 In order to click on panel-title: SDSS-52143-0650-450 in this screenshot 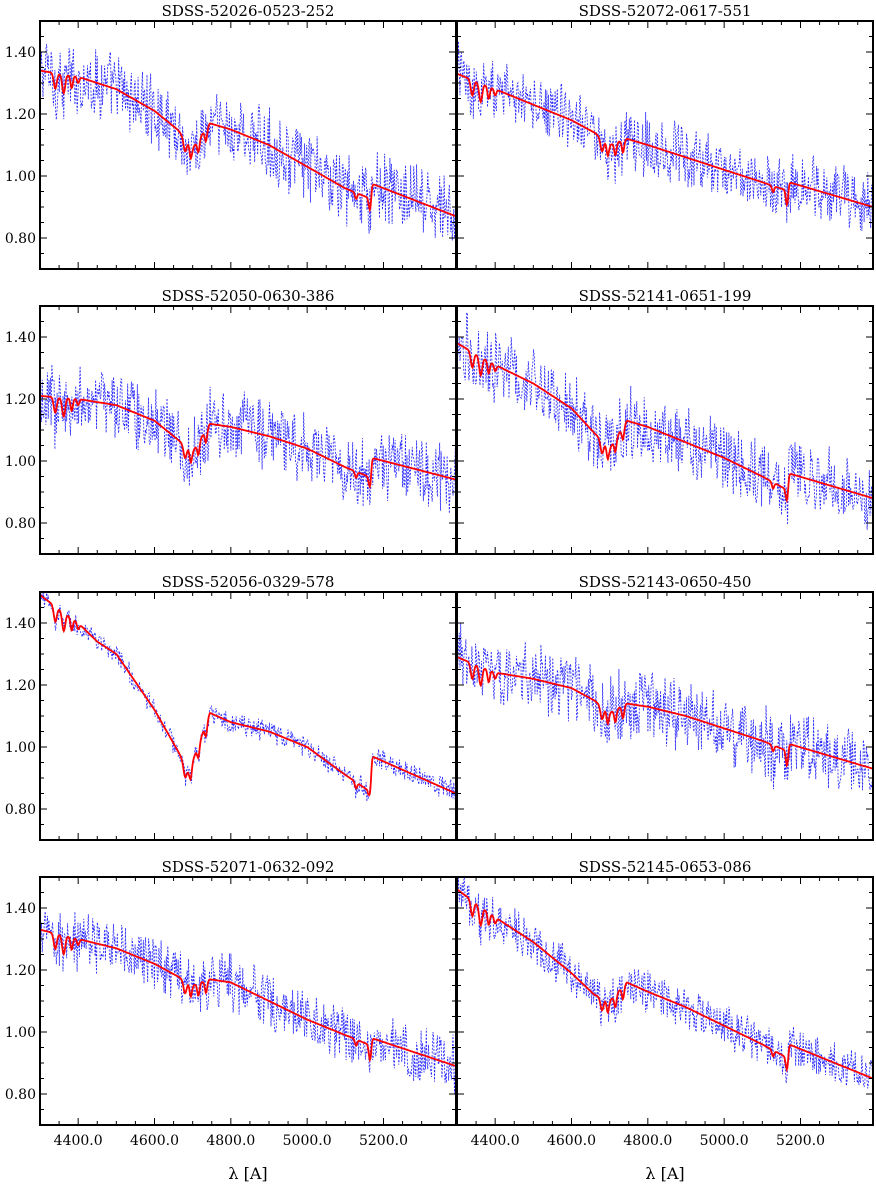, I will do `click(665, 582)`.